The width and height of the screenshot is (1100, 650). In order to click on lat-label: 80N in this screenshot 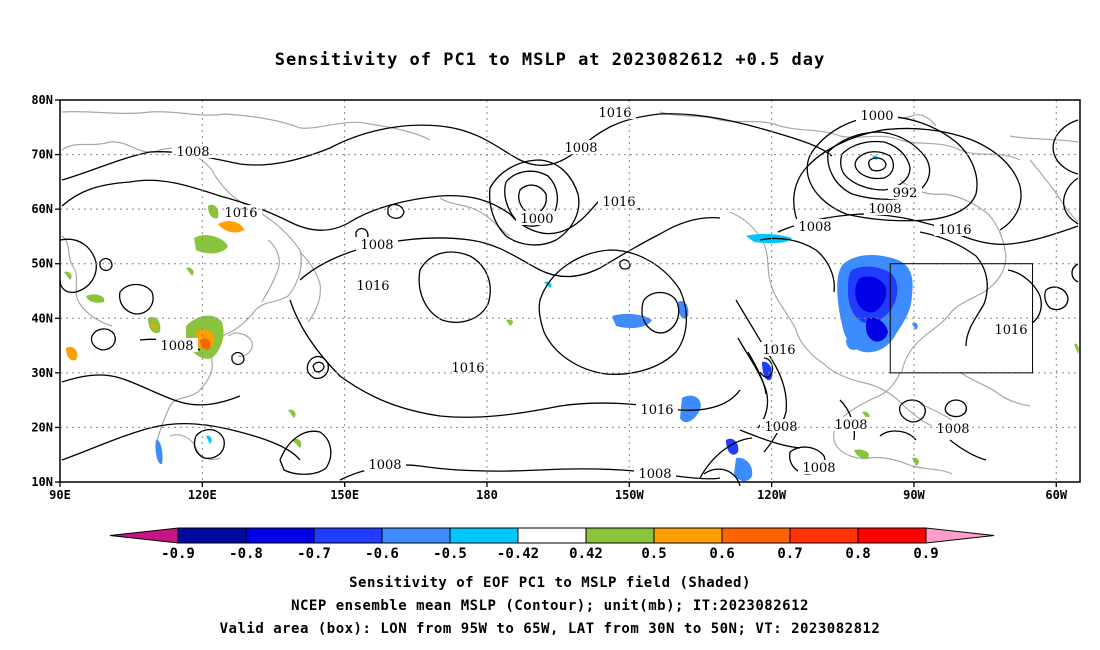, I will do `click(42, 100)`.